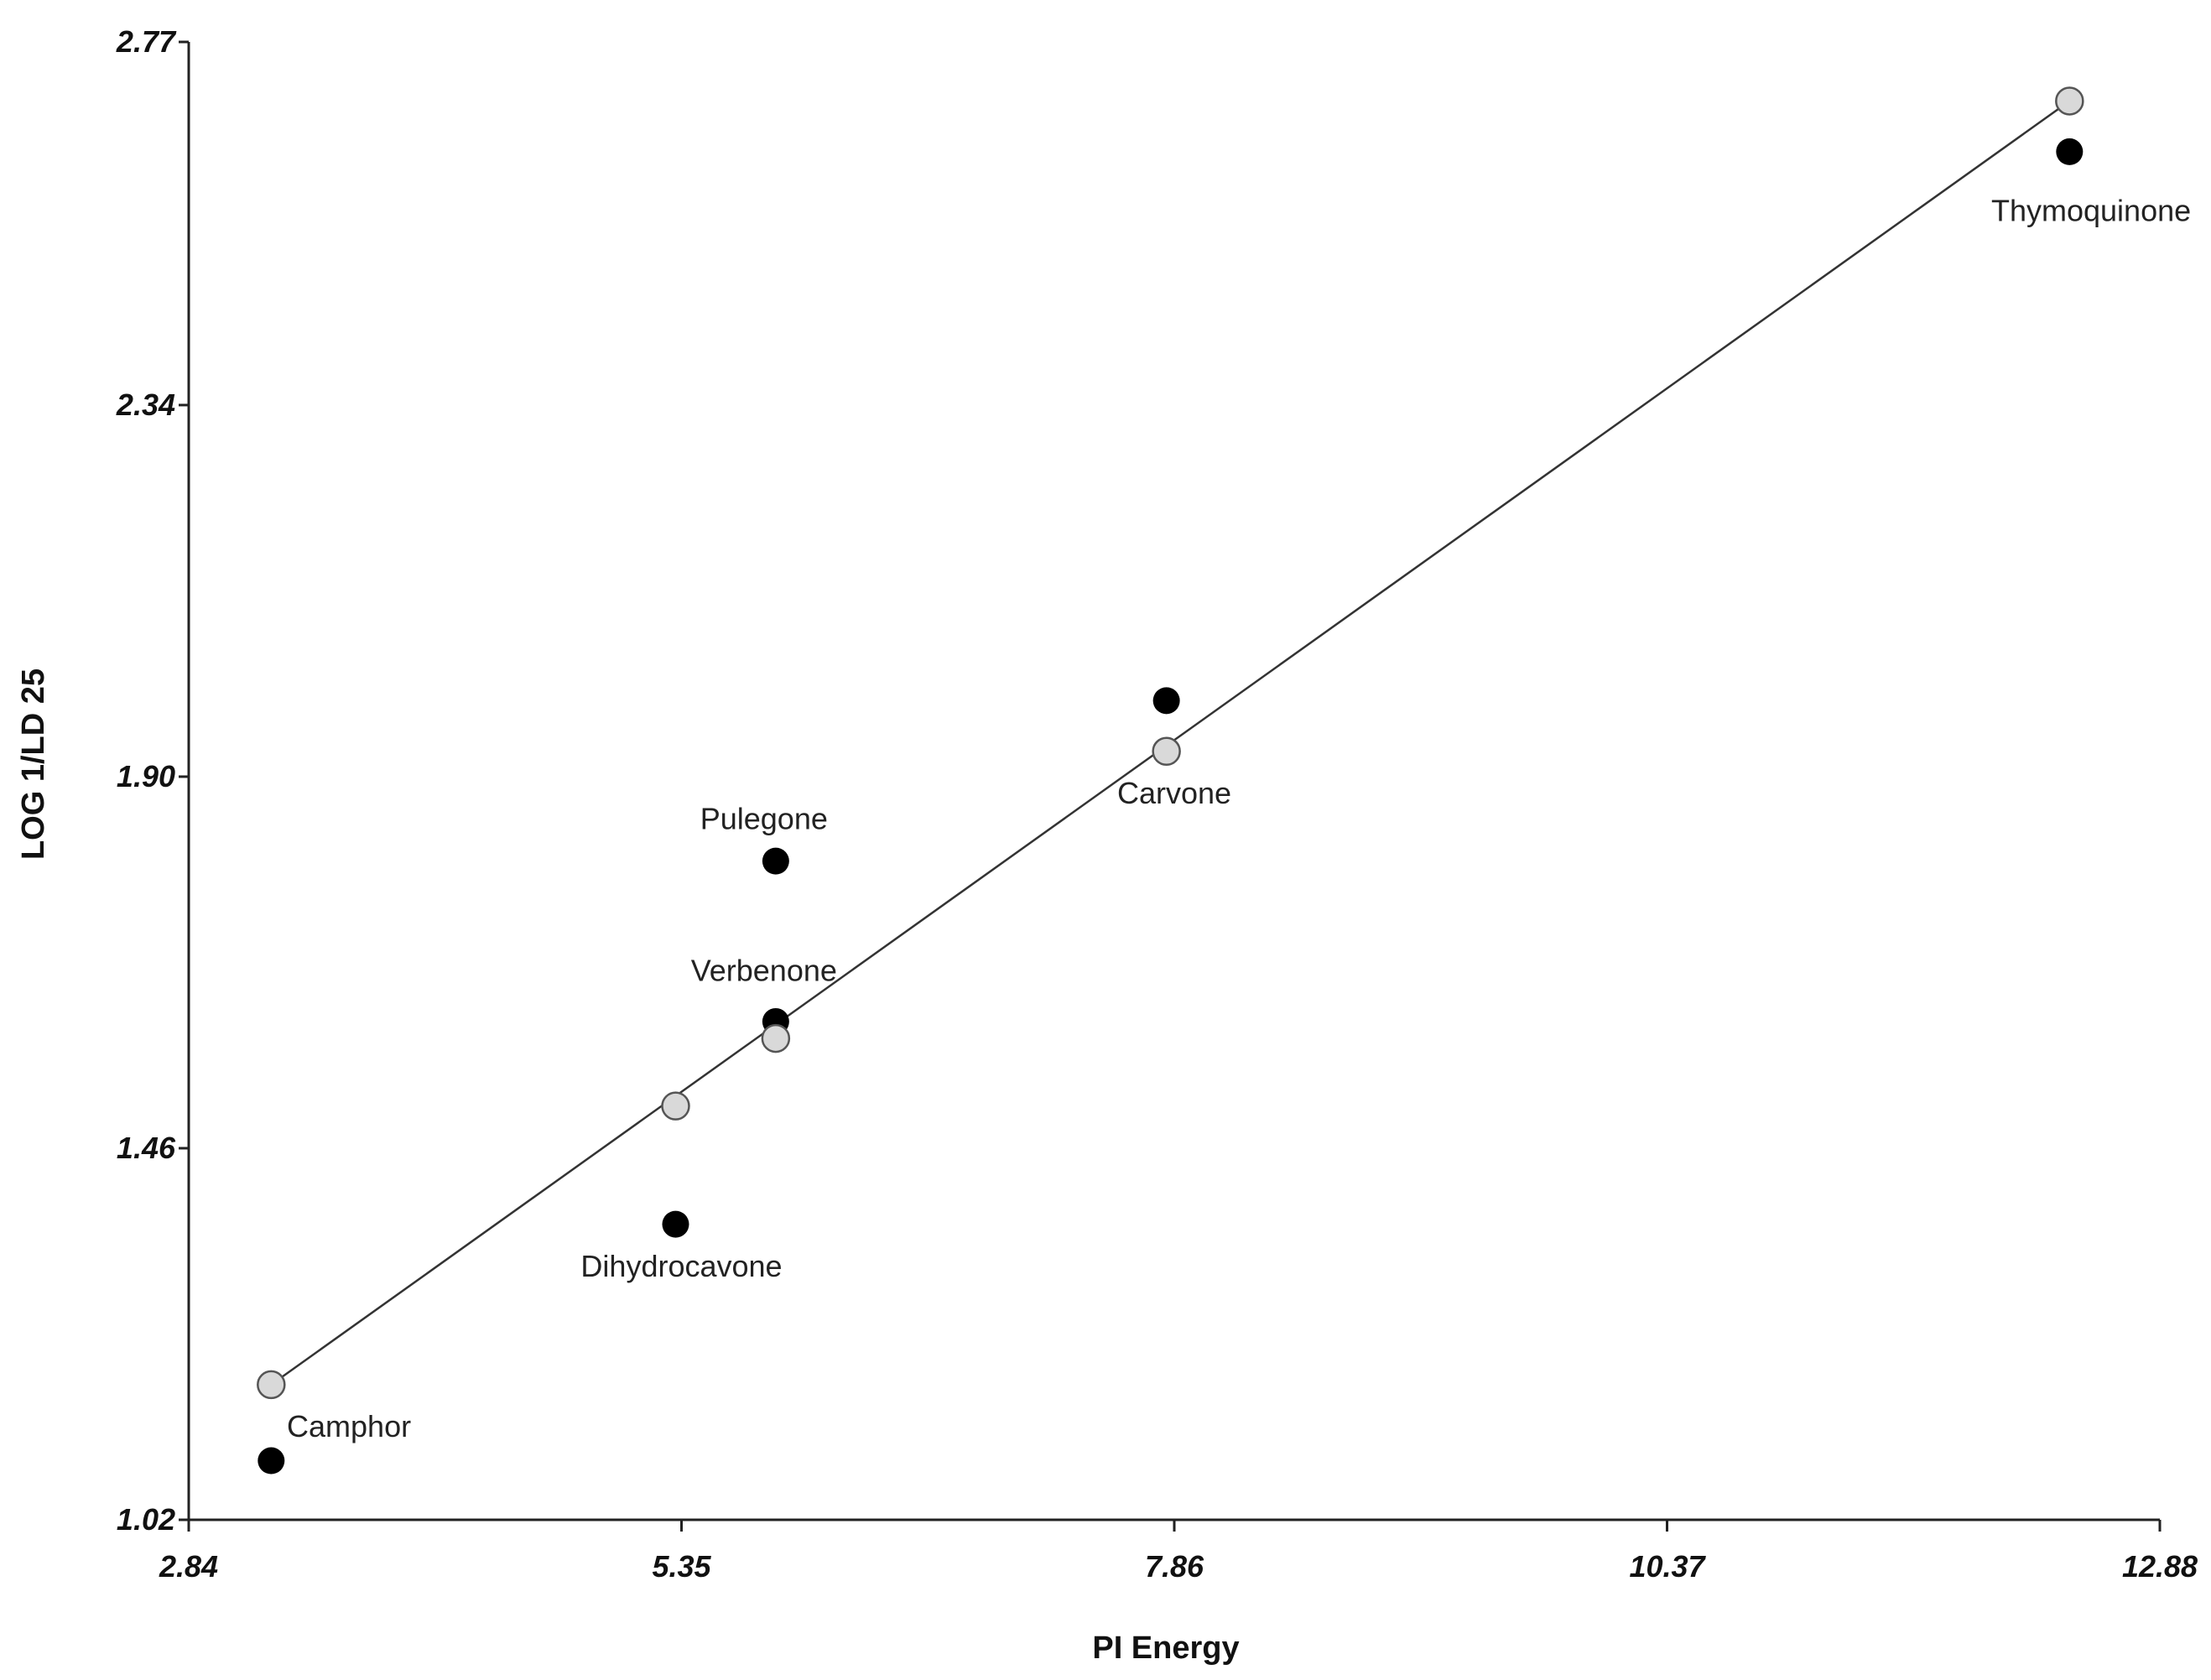 This screenshot has width=2211, height=1680. I want to click on x-tick-label: 12.88, so click(2160, 1566).